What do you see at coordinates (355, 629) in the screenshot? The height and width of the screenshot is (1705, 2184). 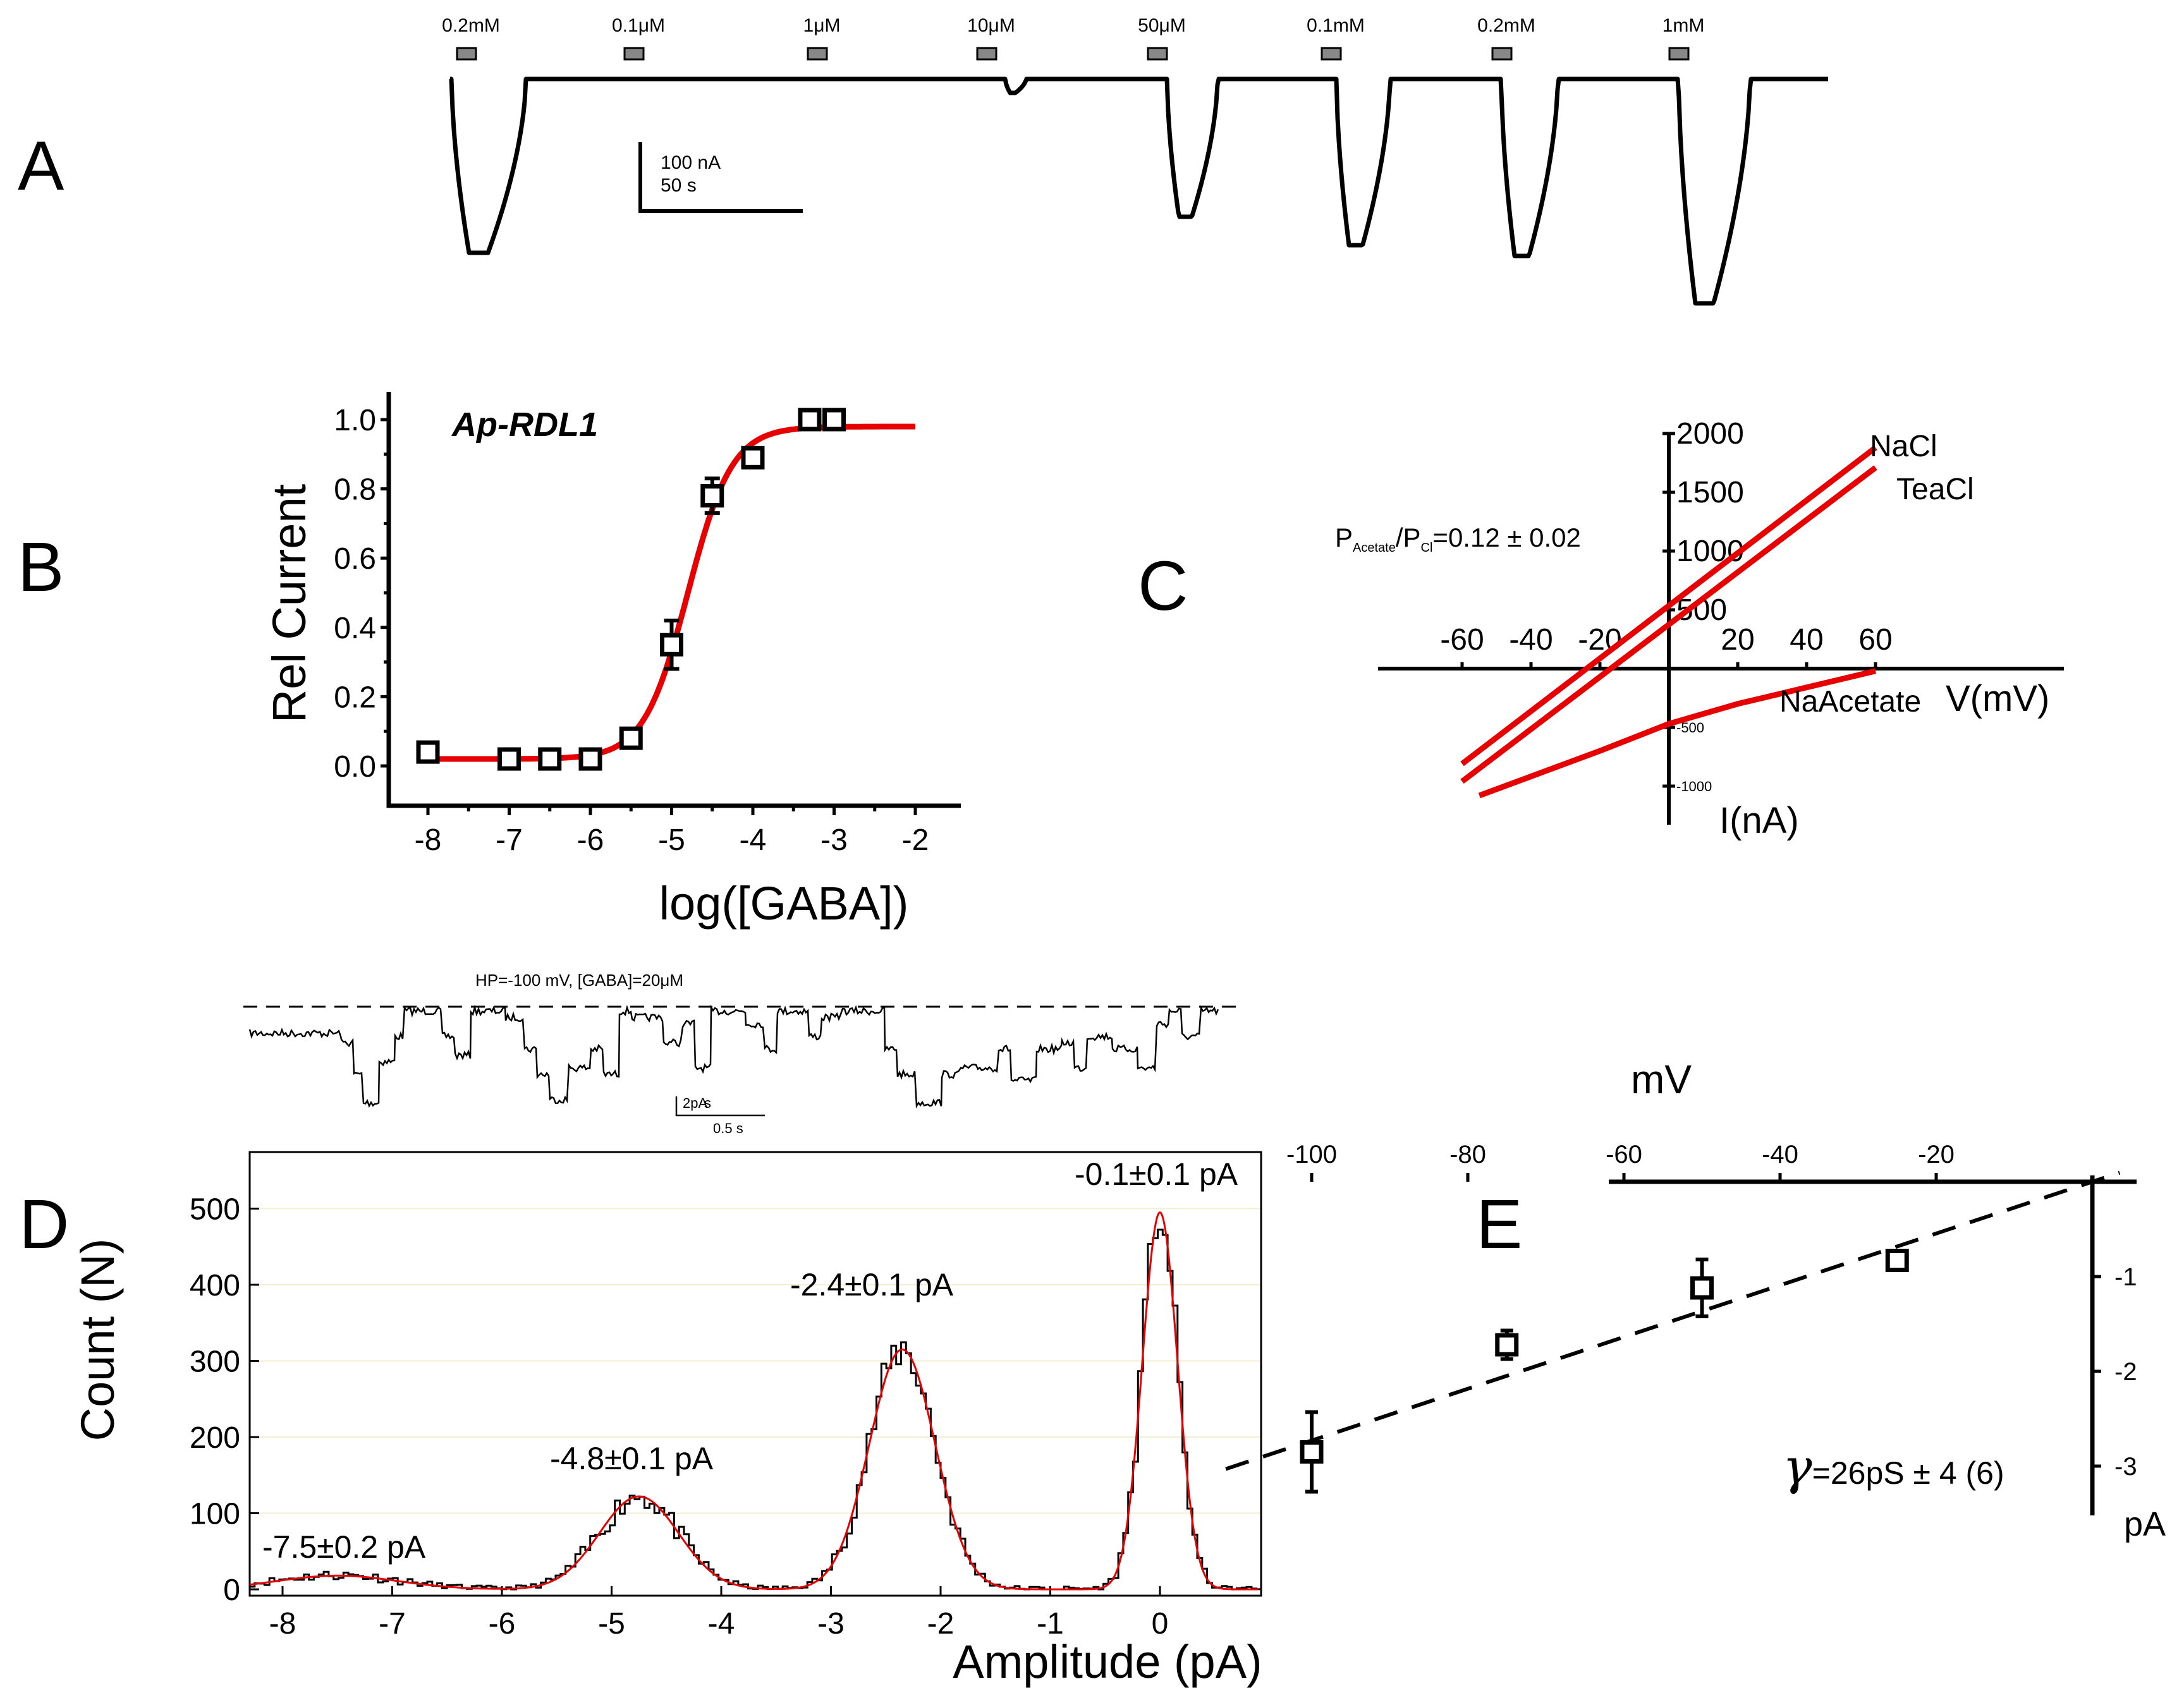 I see `y-tick-label: 0.4` at bounding box center [355, 629].